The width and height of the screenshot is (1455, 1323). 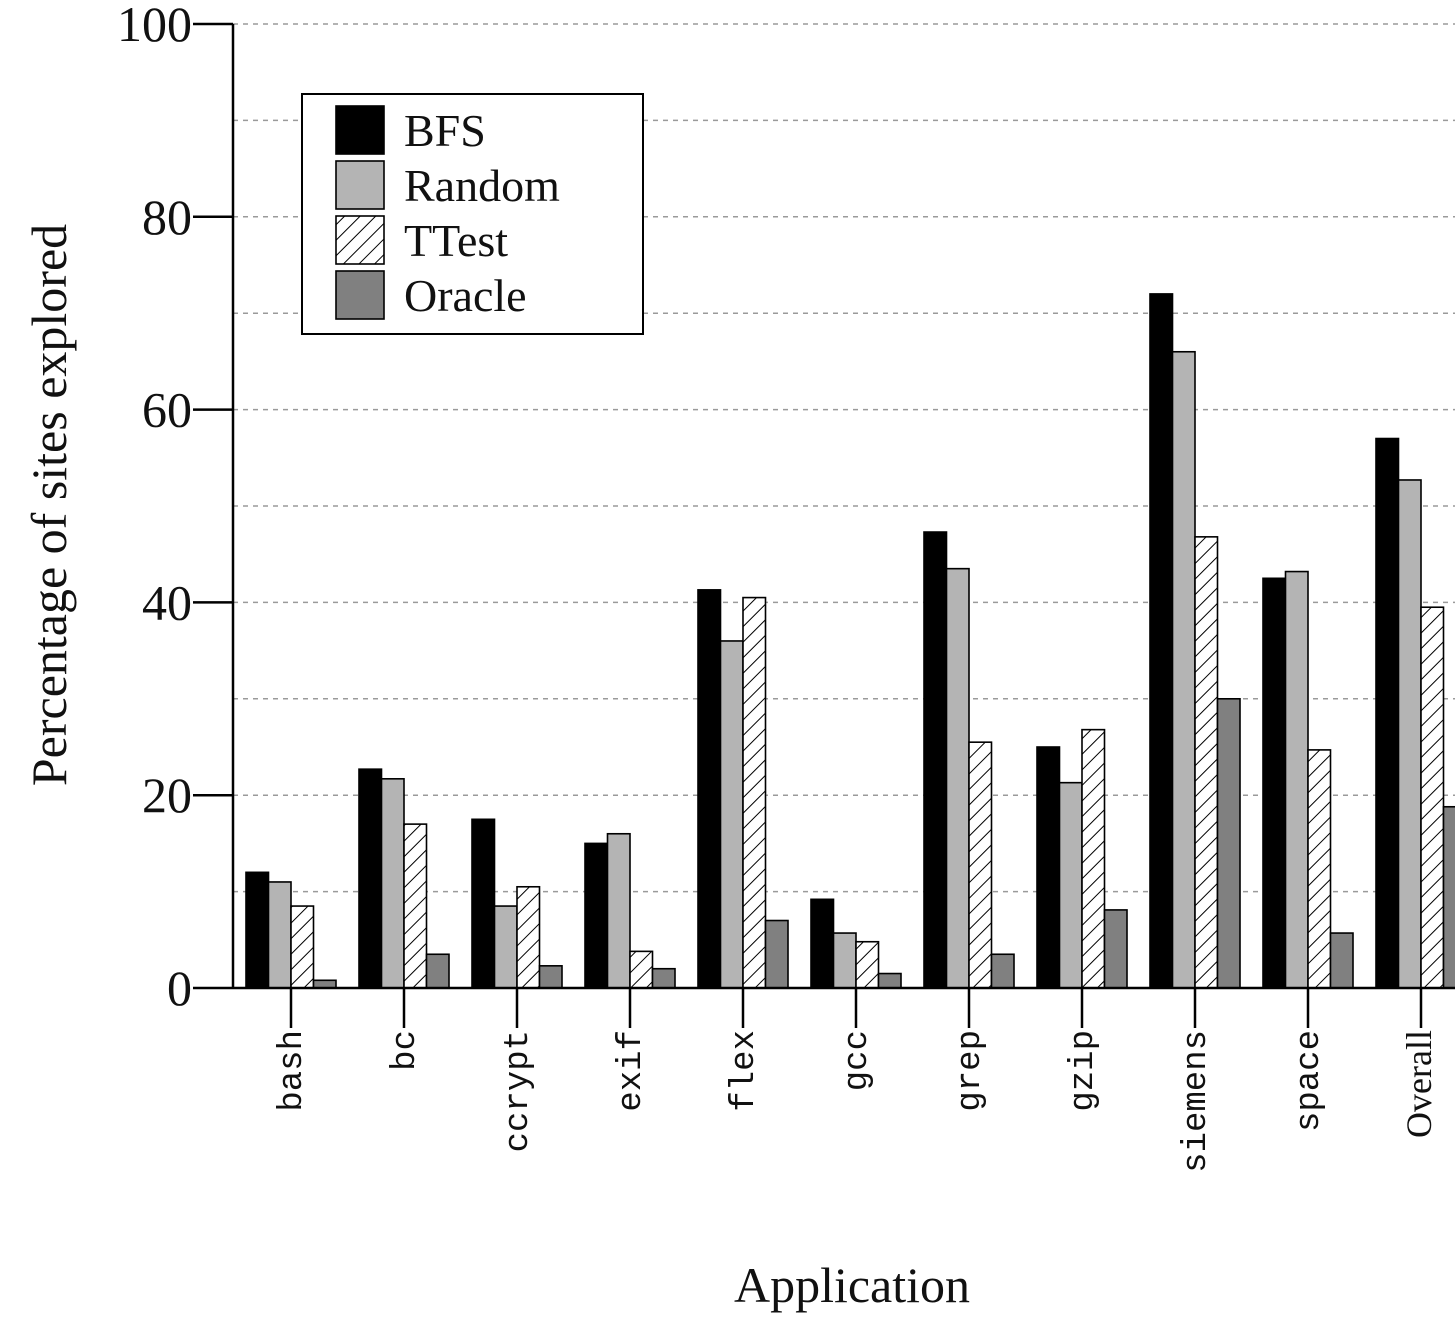 I want to click on bar-ttest-gcc, so click(x=867, y=965).